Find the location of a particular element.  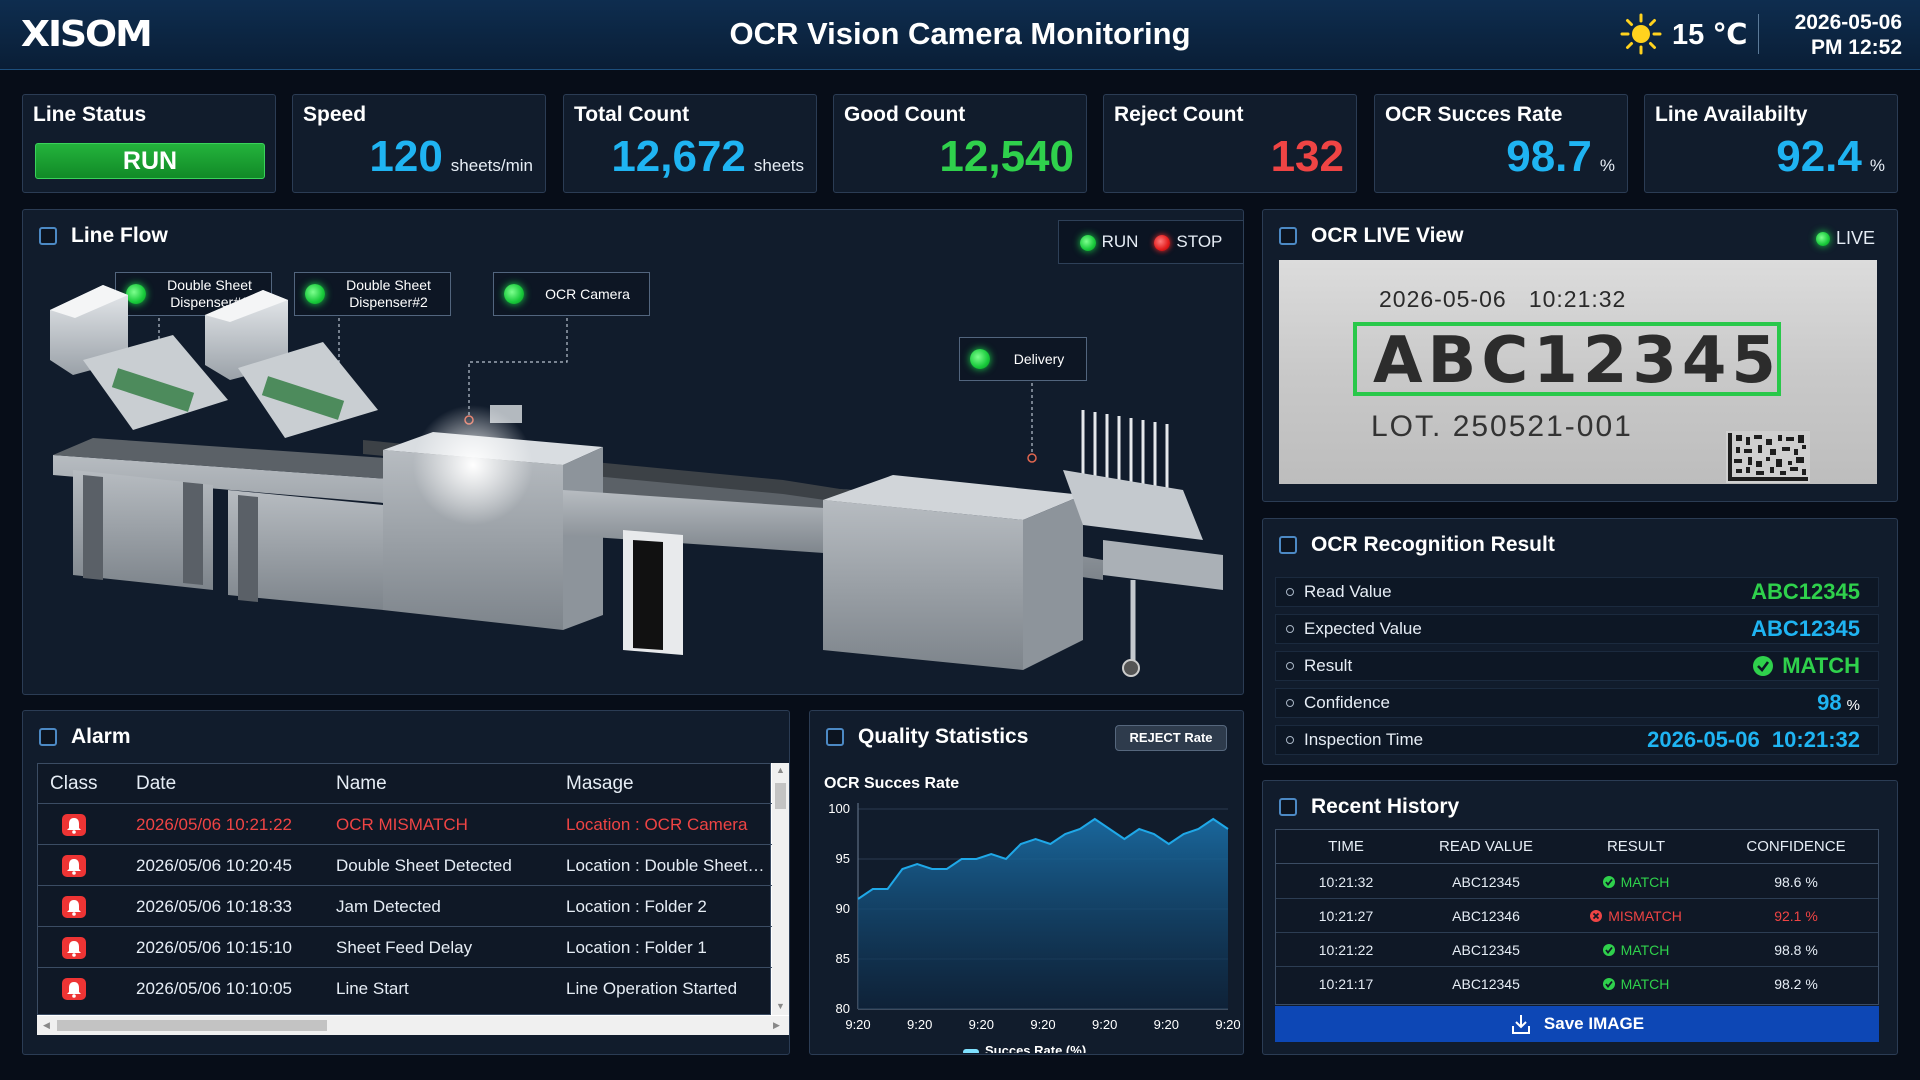

result-row-result: Result MATCH is located at coordinates (1577, 666).